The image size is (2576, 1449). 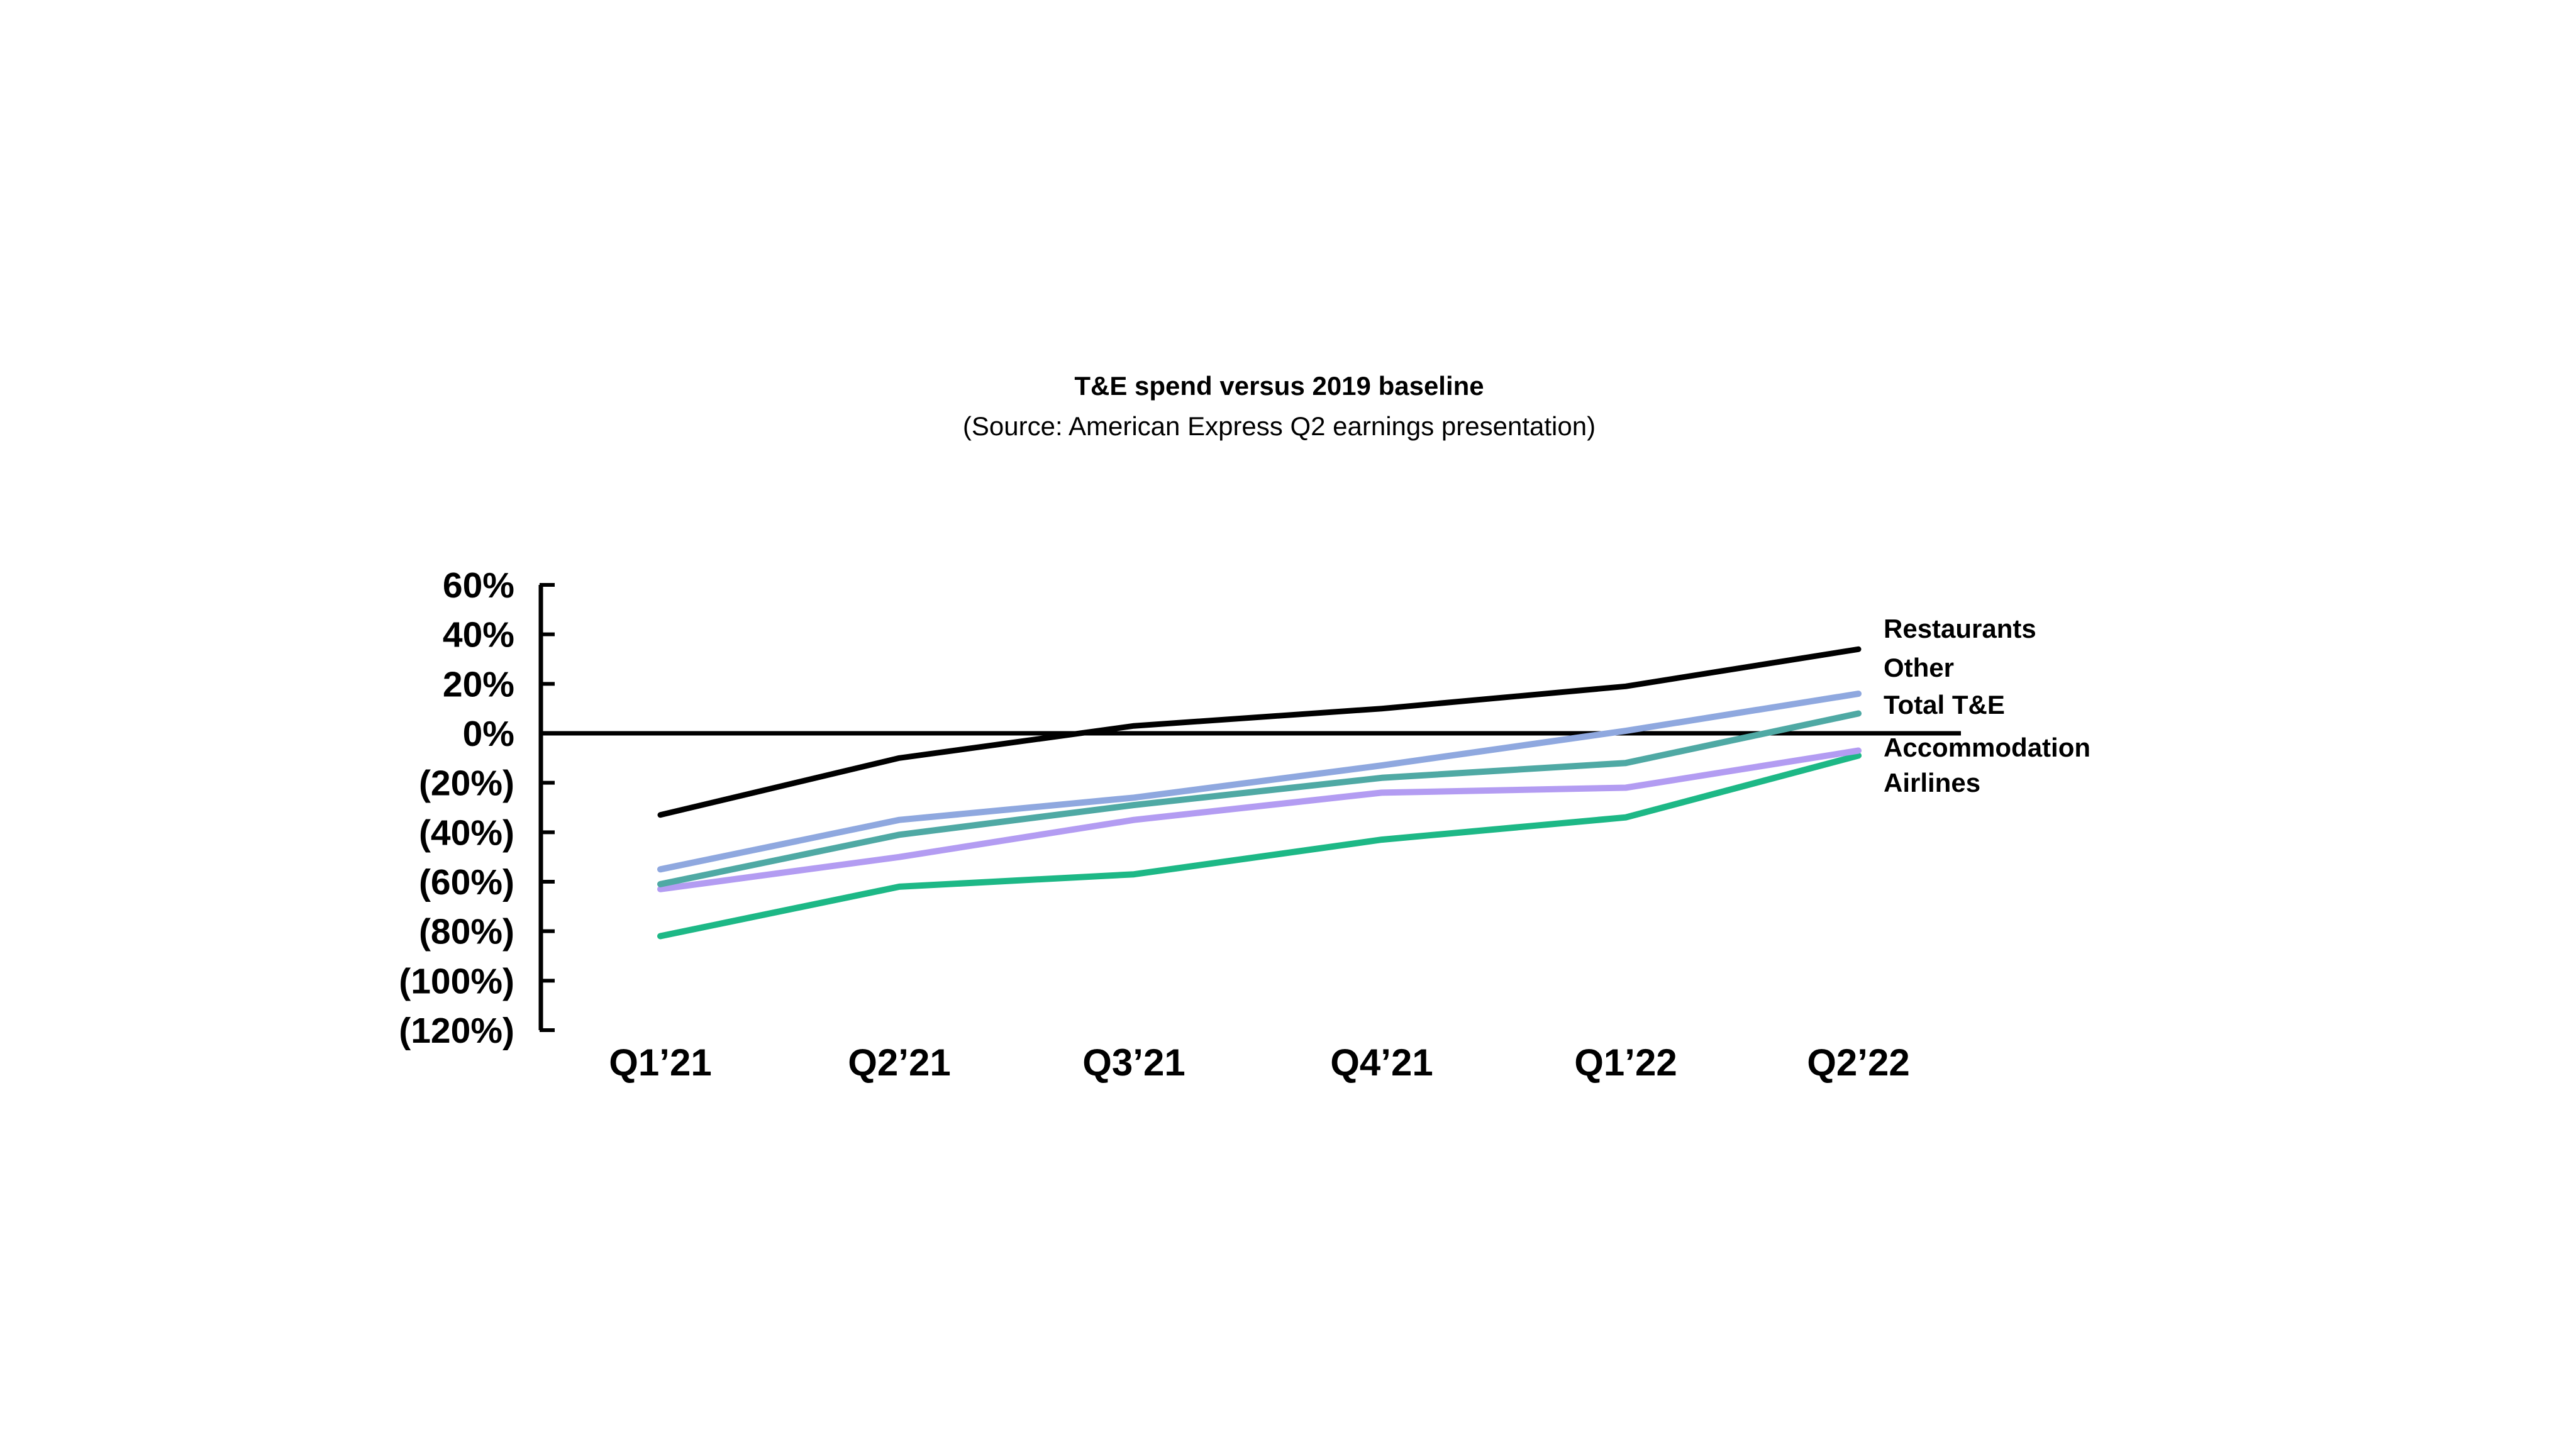 What do you see at coordinates (466, 932) in the screenshot?
I see `y-tick-label: (80%)` at bounding box center [466, 932].